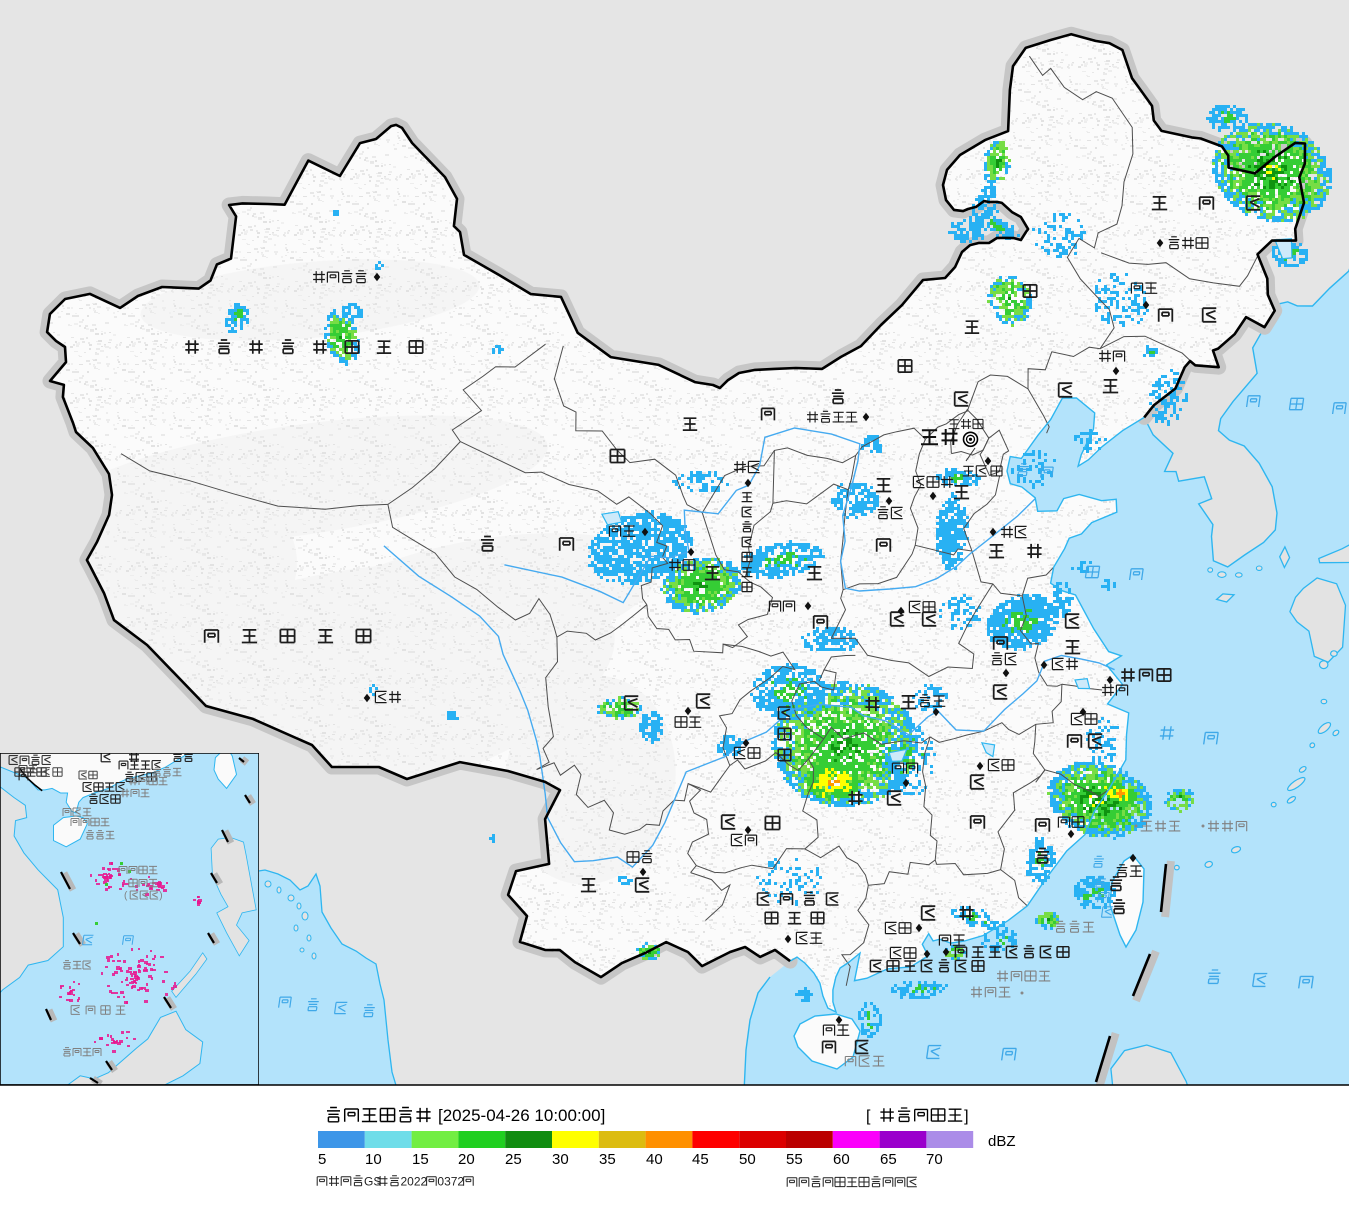 The width and height of the screenshot is (1349, 1208). I want to click on svg-text: 35, so click(607, 1159).